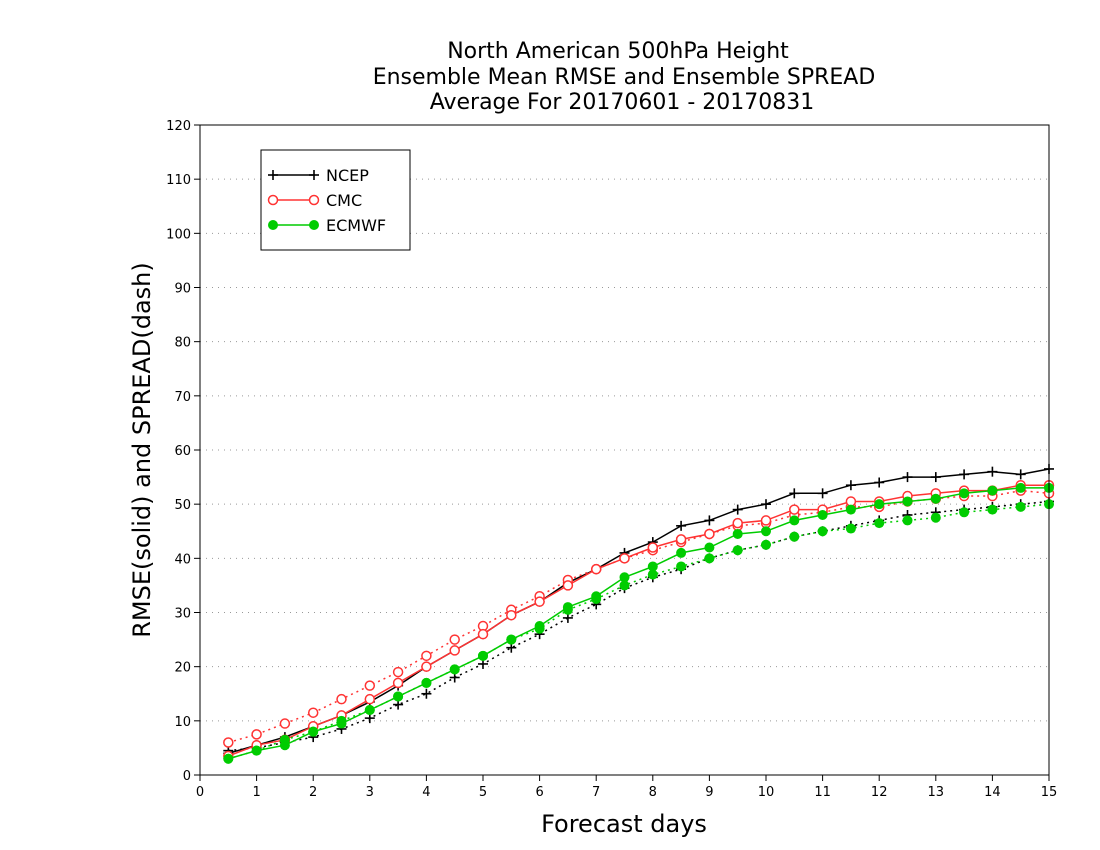 This screenshot has width=1100, height=850. I want to click on y-tick-label: 50, so click(182, 505).